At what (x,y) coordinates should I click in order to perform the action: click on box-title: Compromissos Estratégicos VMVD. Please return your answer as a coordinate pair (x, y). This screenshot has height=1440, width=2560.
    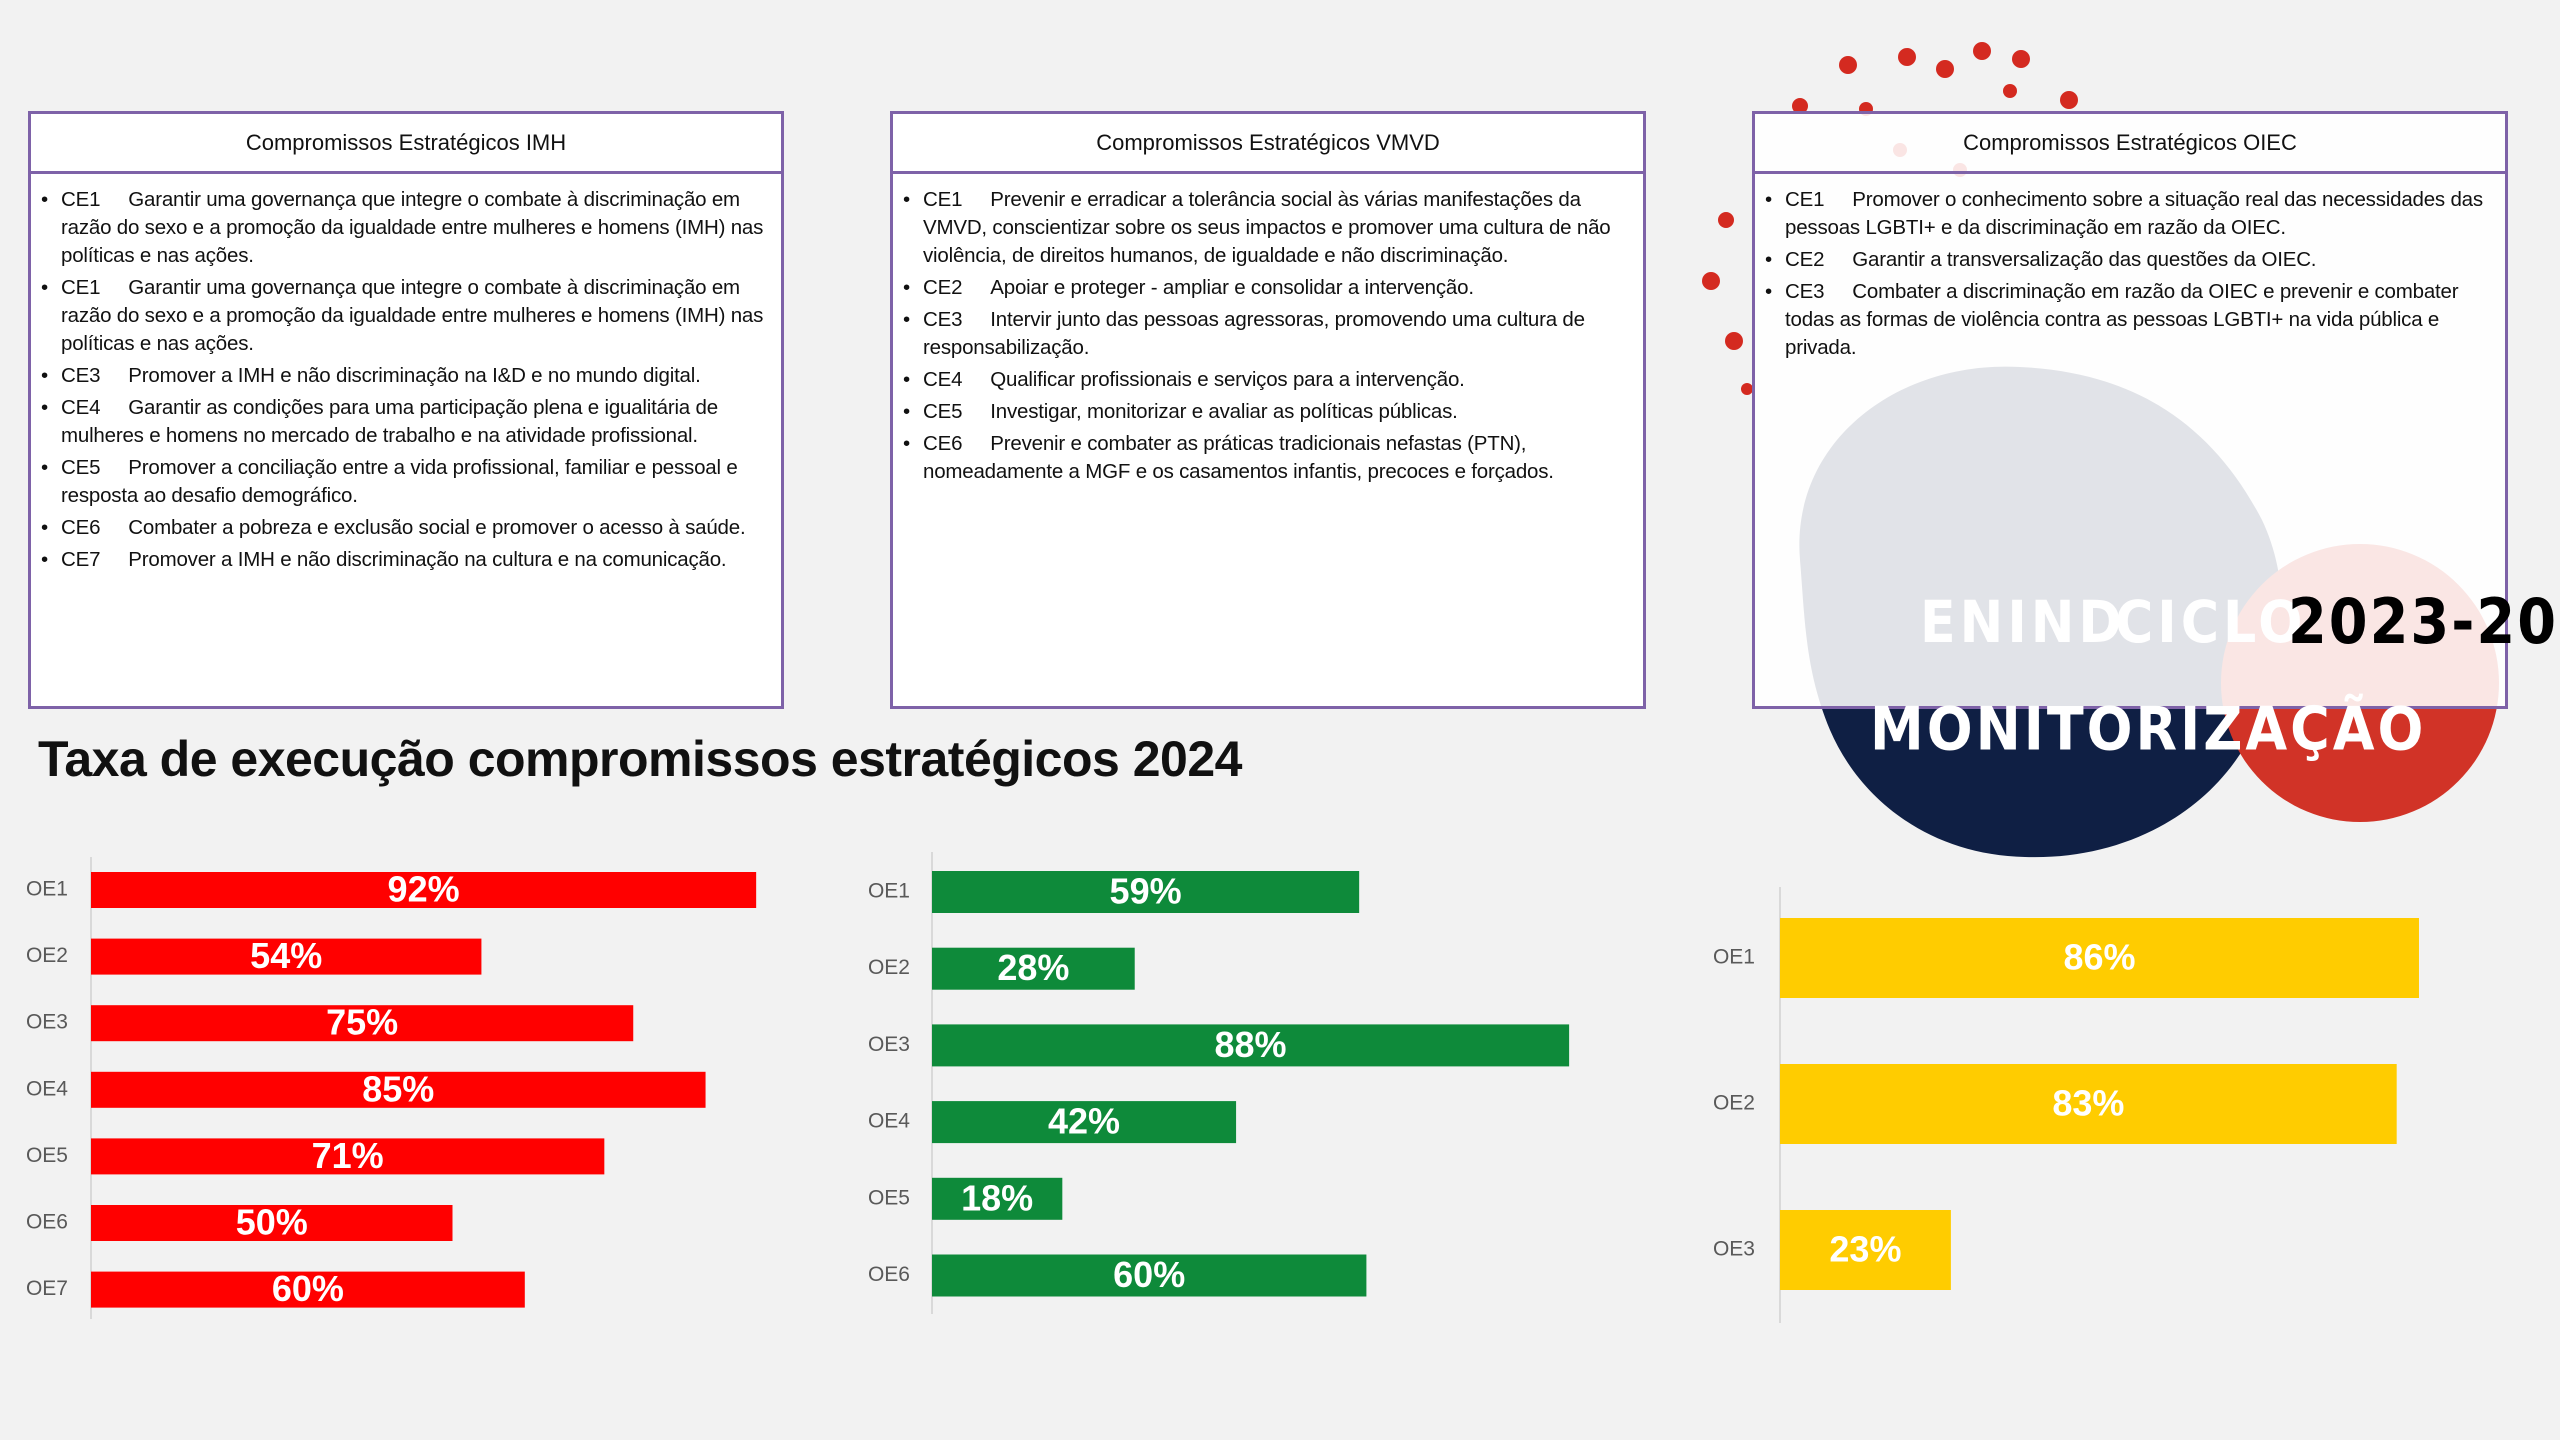
    Looking at the image, I should click on (1268, 144).